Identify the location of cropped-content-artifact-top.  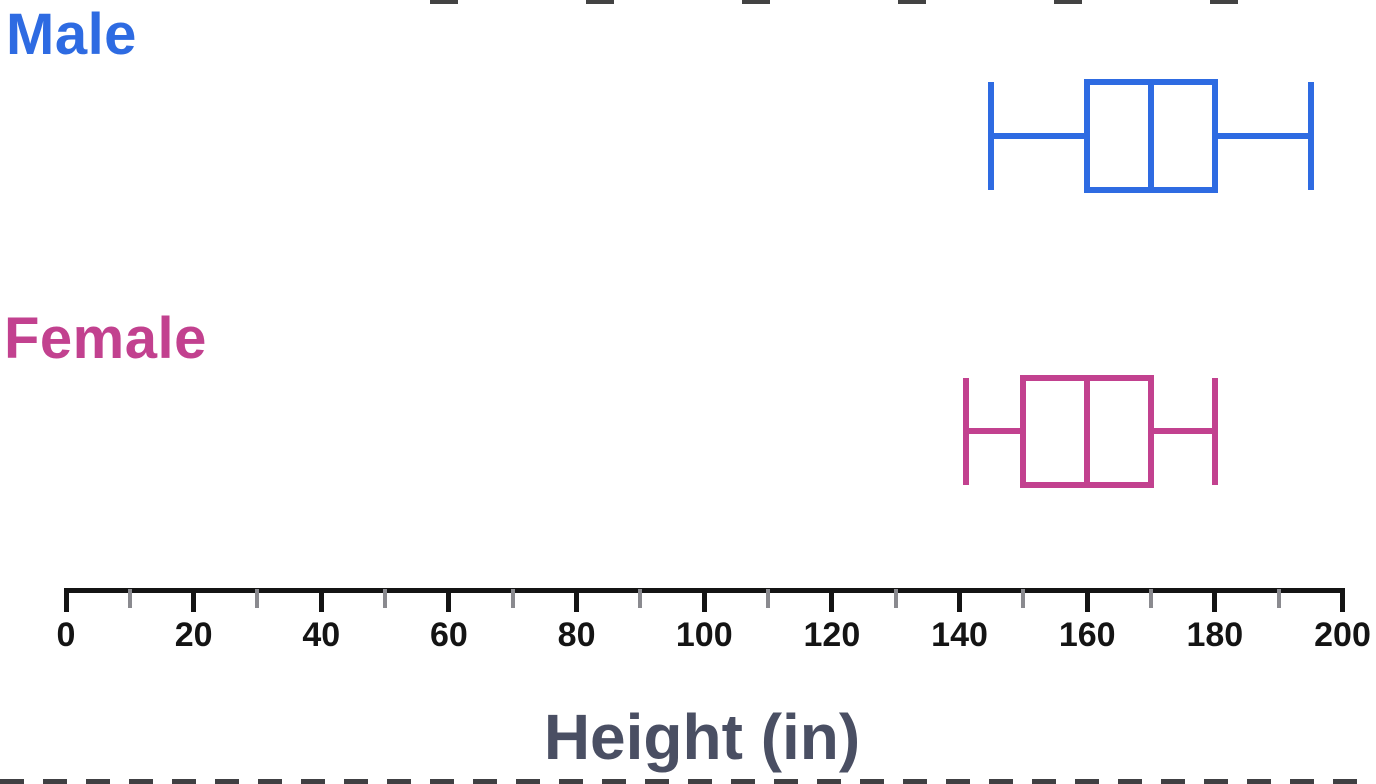
(885, 2).